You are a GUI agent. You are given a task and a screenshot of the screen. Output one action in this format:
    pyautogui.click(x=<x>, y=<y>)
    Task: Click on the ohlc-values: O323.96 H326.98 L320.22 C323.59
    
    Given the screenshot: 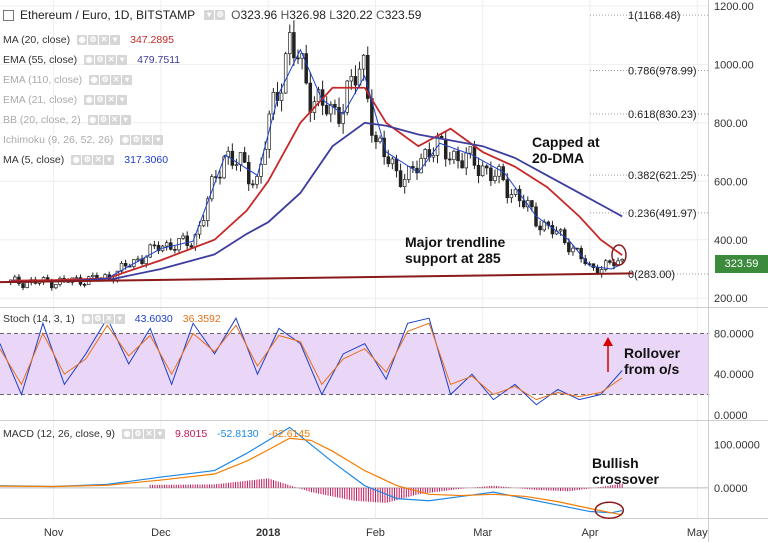 What is the action you would take?
    pyautogui.click(x=326, y=15)
    